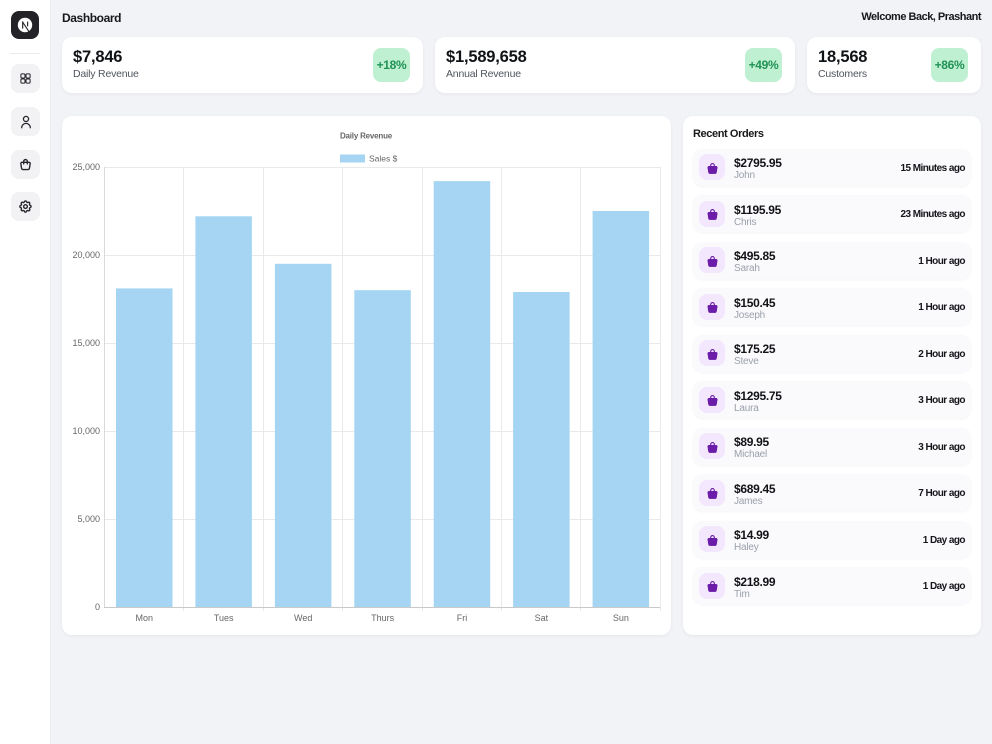  What do you see at coordinates (303, 618) in the screenshot?
I see `svg-text: Wed` at bounding box center [303, 618].